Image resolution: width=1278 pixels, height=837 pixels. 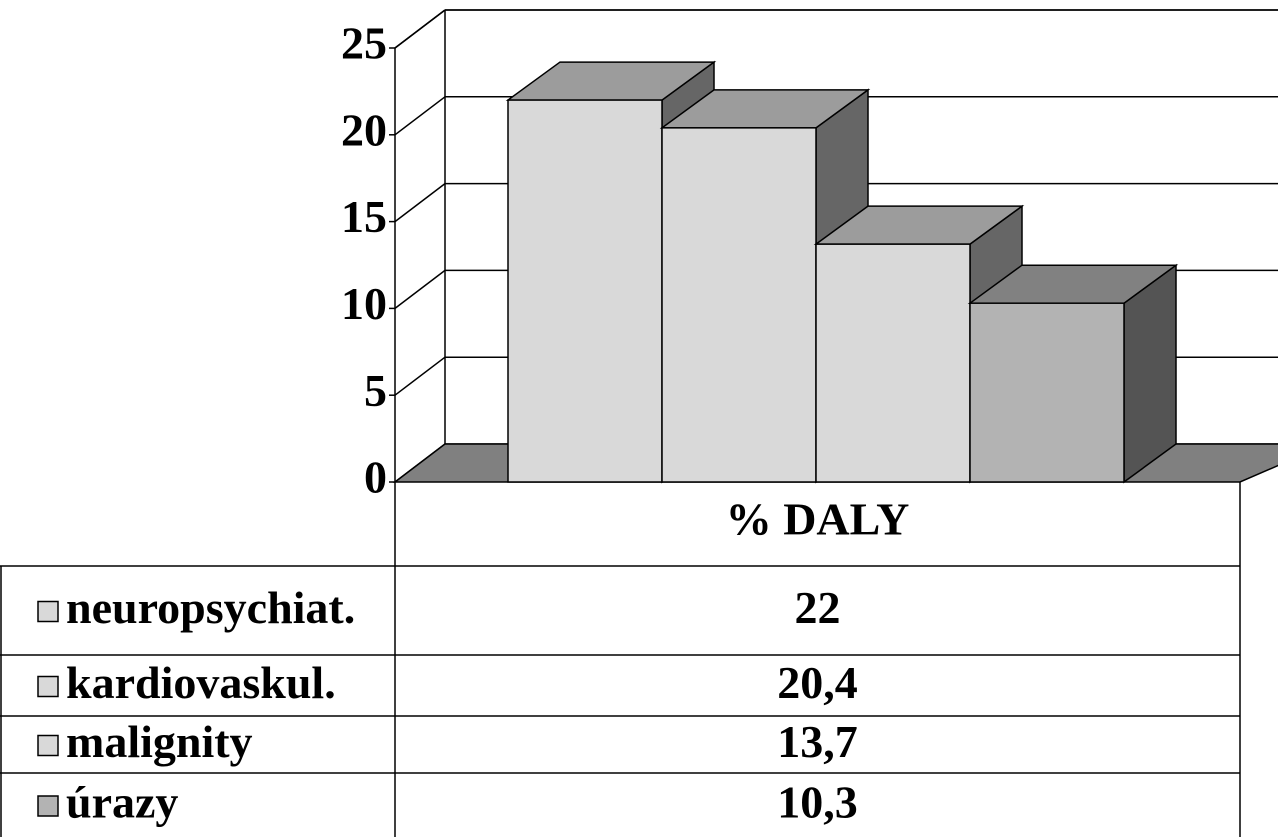 What do you see at coordinates (201, 682) in the screenshot?
I see `legend-label: kardiovaskul.` at bounding box center [201, 682].